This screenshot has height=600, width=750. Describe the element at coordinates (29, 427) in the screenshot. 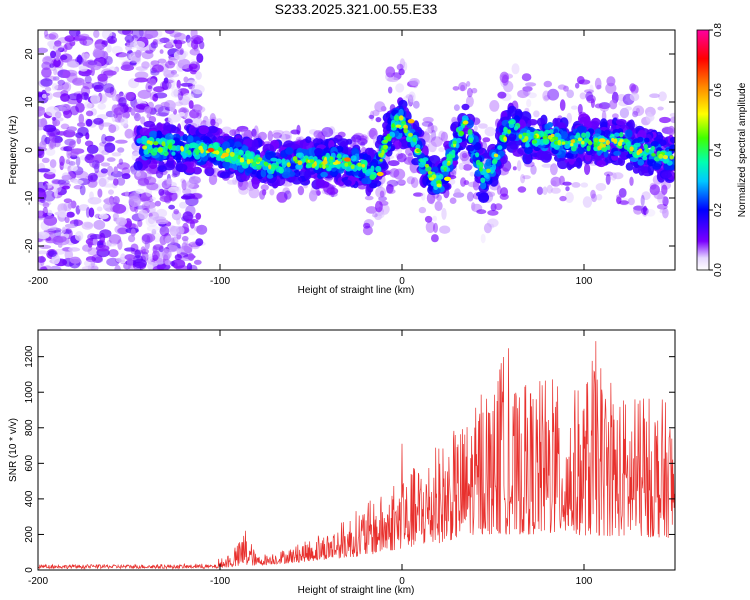

I see `snr-ytick-label: 800` at that location.